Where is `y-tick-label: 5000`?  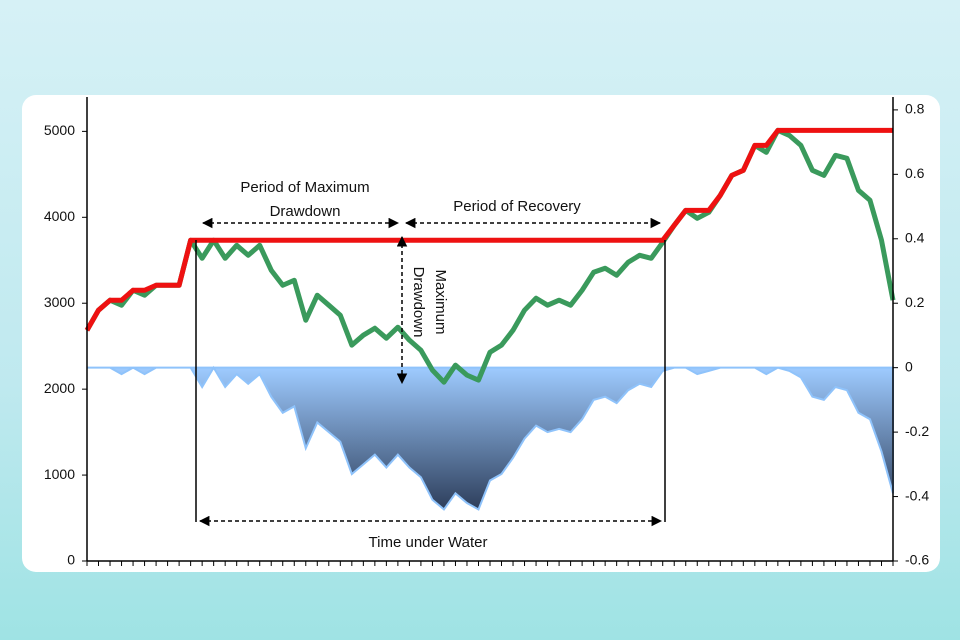 y-tick-label: 5000 is located at coordinates (59, 130).